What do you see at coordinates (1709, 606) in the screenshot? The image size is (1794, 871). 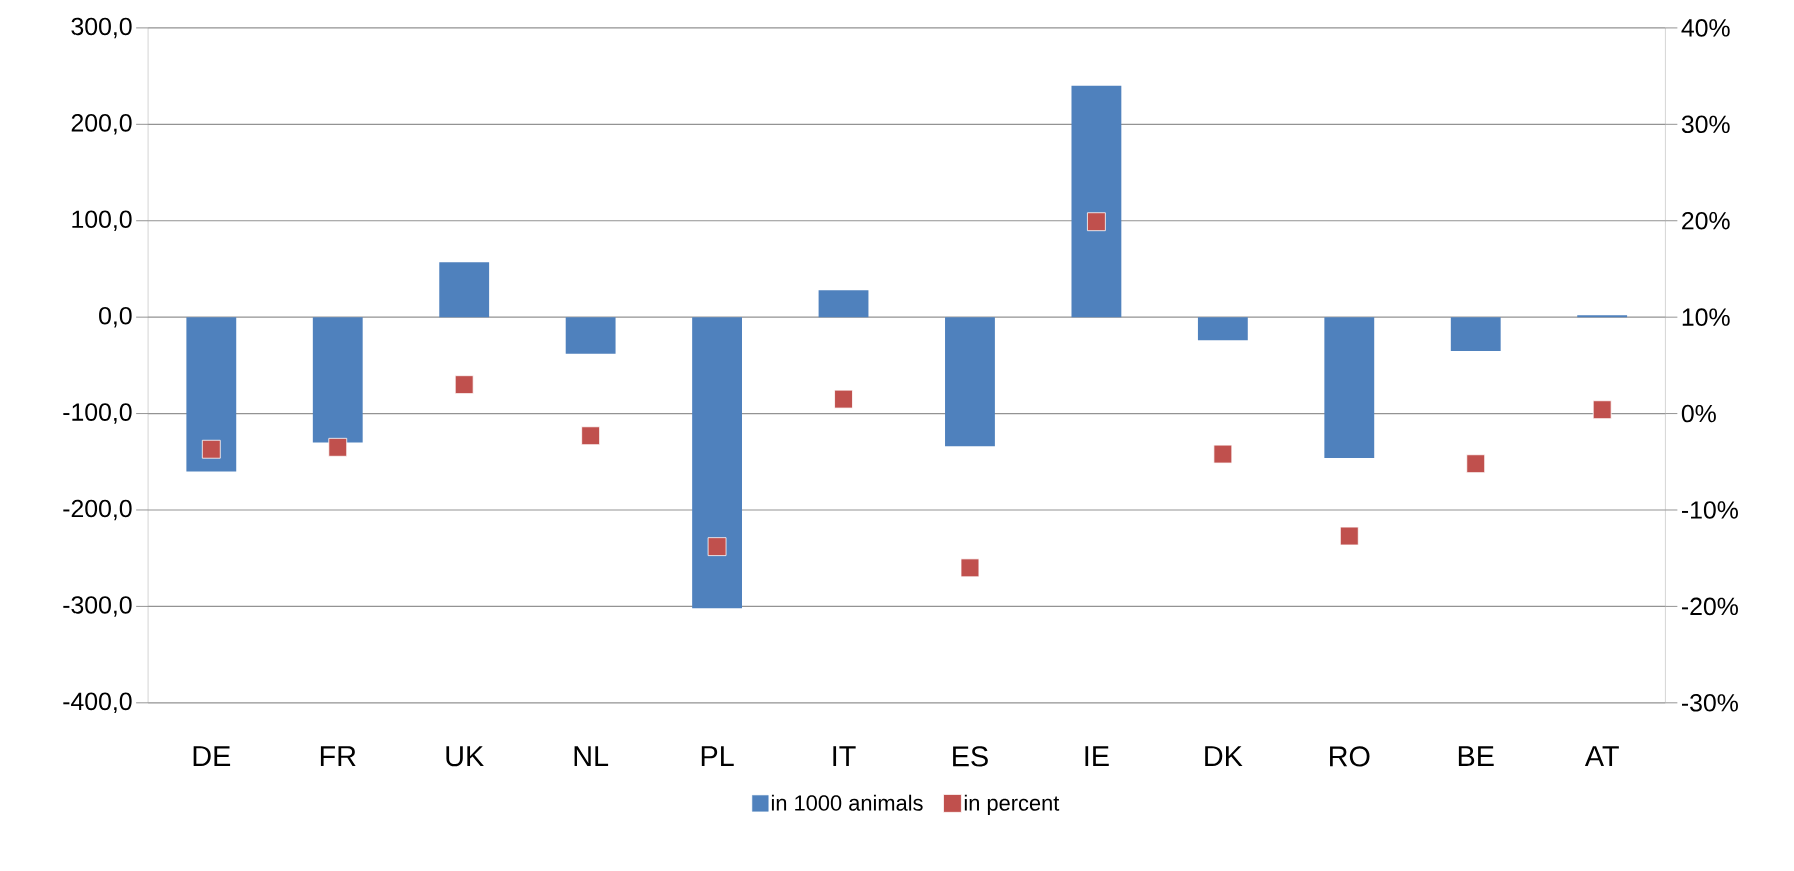 I see `y2-tick-label: -20%` at bounding box center [1709, 606].